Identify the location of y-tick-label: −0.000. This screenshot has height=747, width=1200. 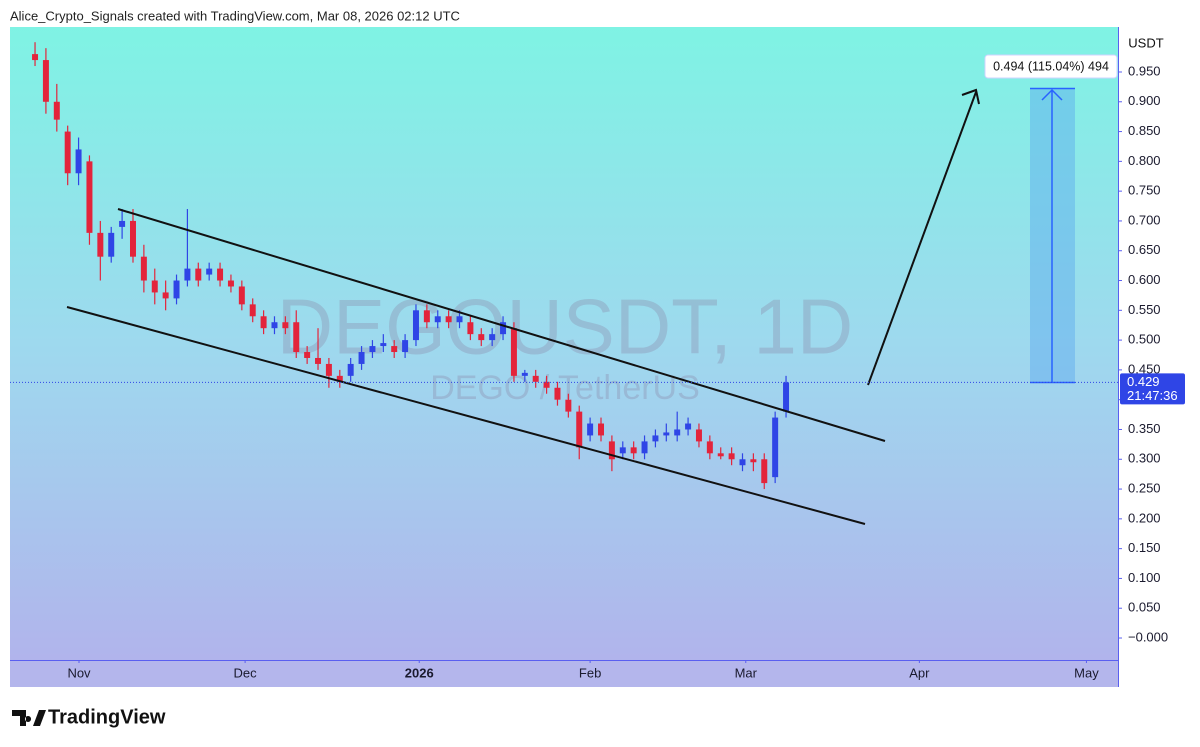
(1148, 636).